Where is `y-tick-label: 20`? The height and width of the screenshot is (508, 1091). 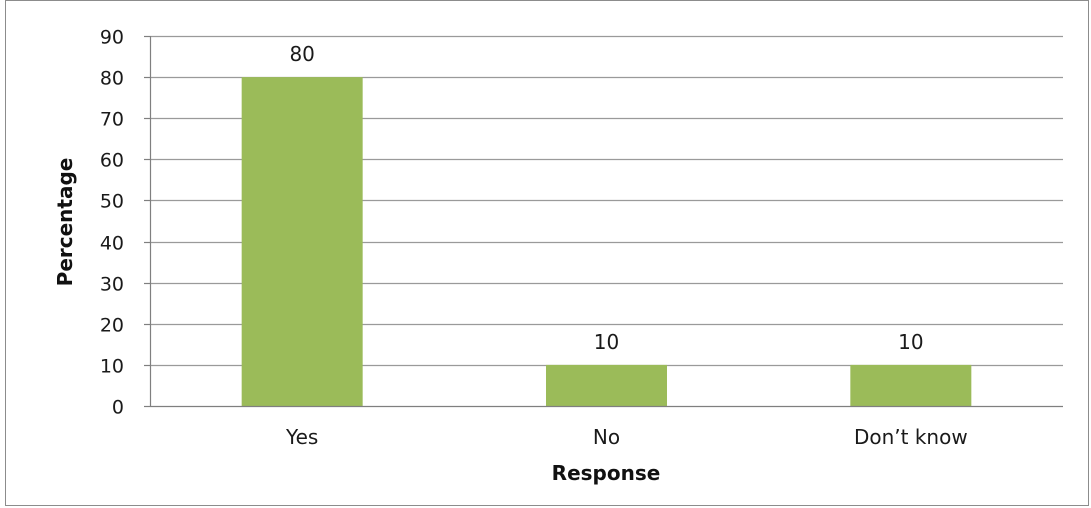 y-tick-label: 20 is located at coordinates (112, 326).